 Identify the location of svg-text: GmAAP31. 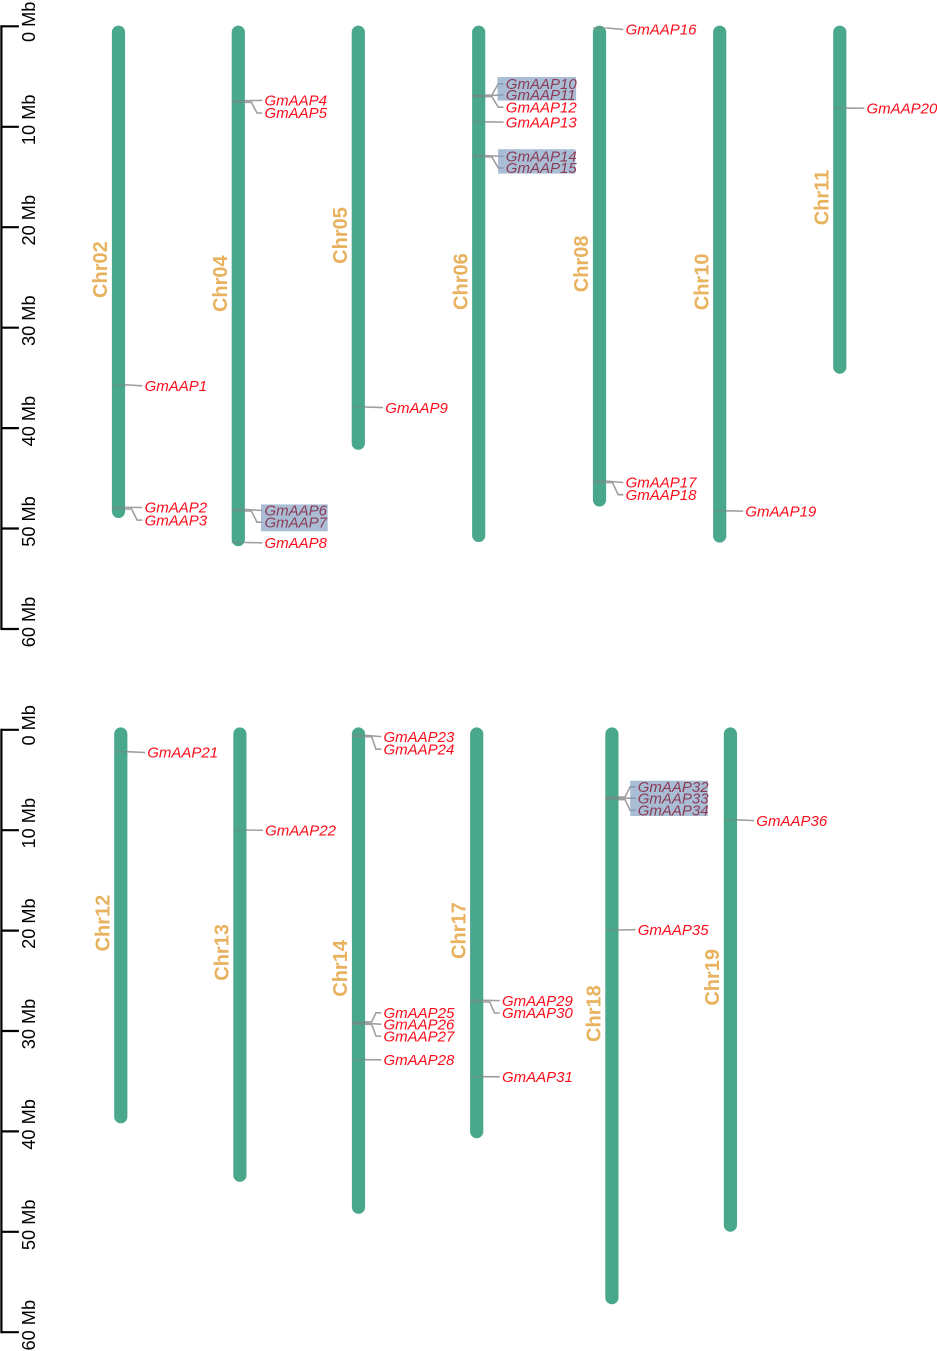
(537, 1077).